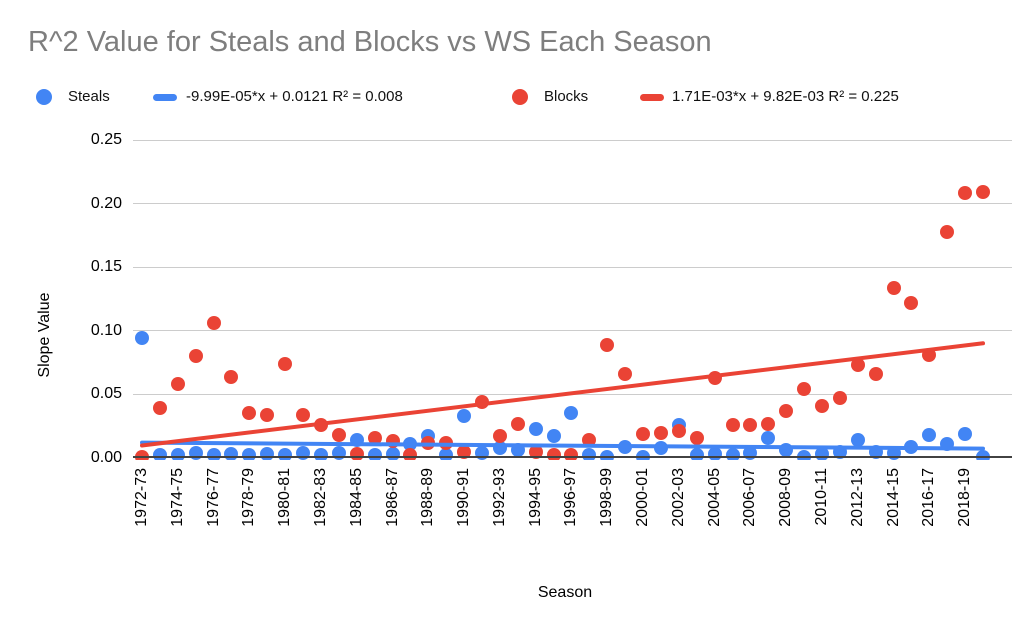 The height and width of the screenshot is (632, 1023). I want to click on x-tick-label: 2018-19, so click(965, 497).